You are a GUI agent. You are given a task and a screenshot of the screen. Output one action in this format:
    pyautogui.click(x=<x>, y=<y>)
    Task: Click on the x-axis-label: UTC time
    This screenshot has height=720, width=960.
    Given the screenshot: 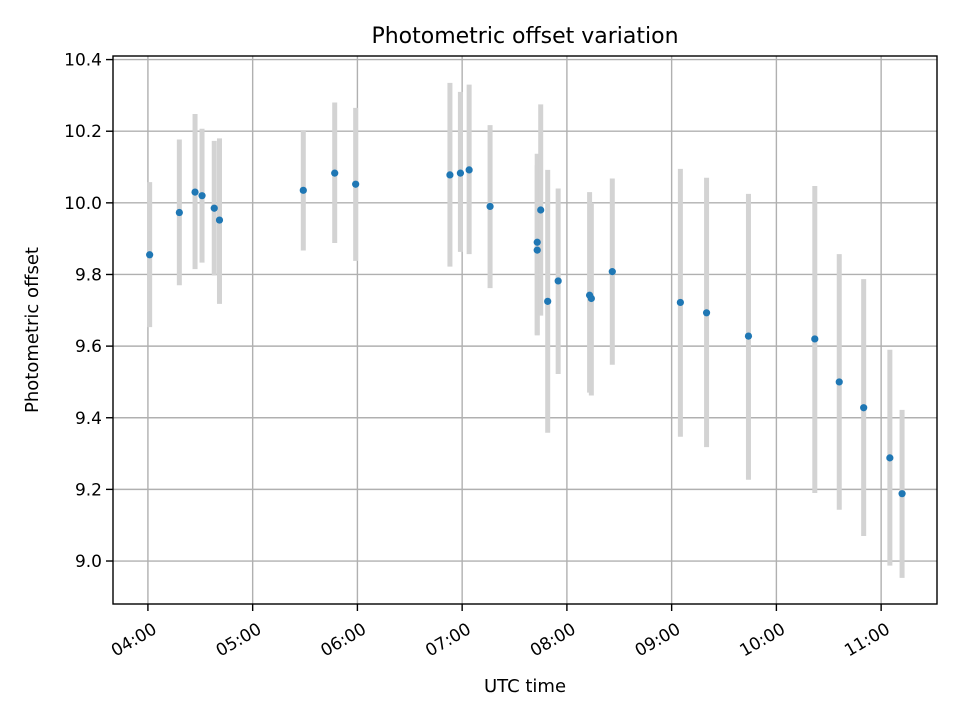 What is the action you would take?
    pyautogui.click(x=525, y=686)
    